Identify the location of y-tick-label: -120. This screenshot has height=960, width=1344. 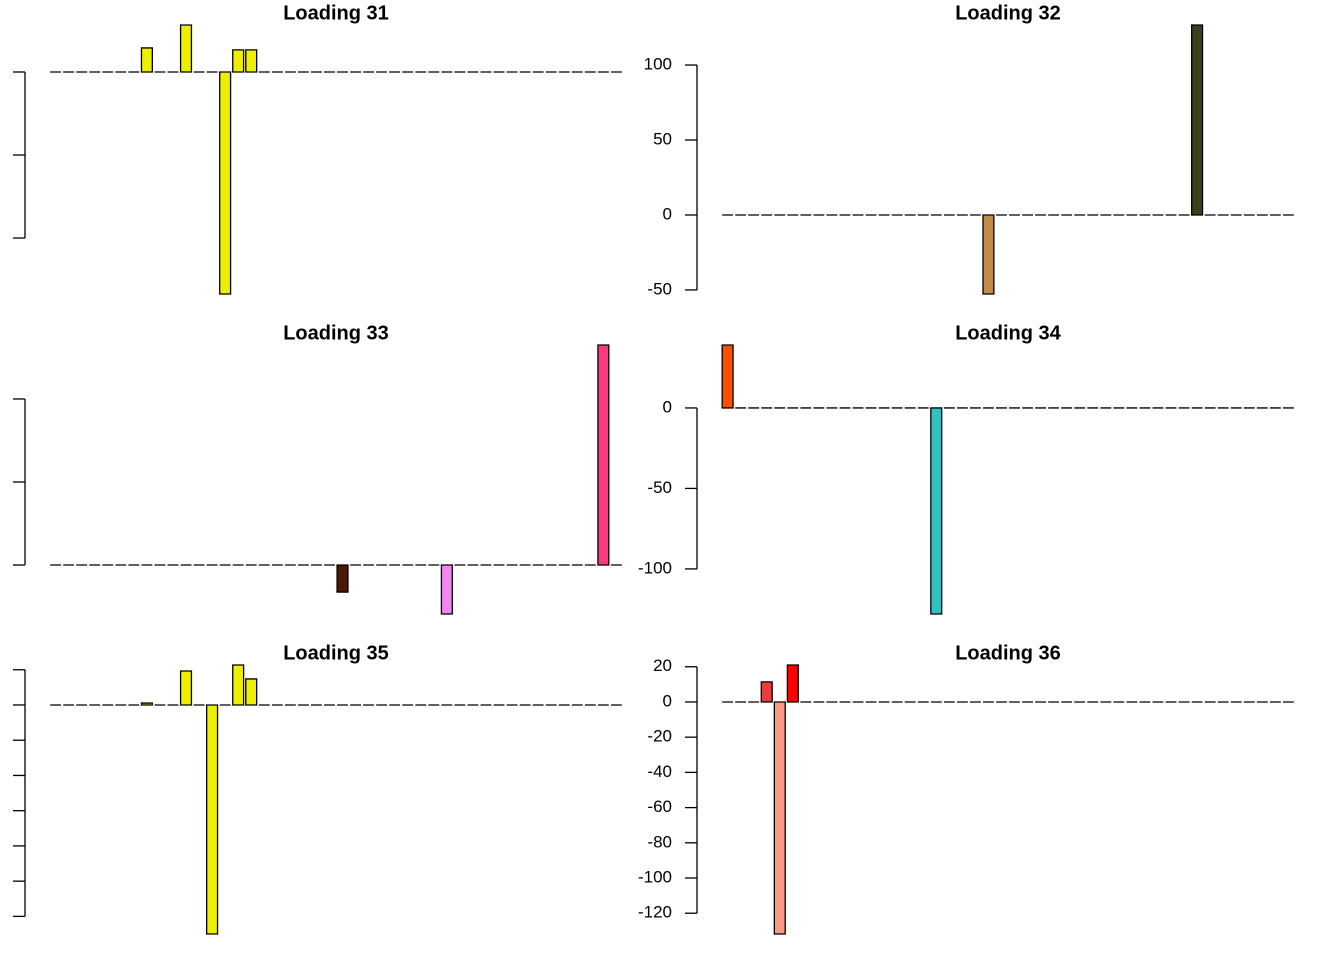
(655, 912).